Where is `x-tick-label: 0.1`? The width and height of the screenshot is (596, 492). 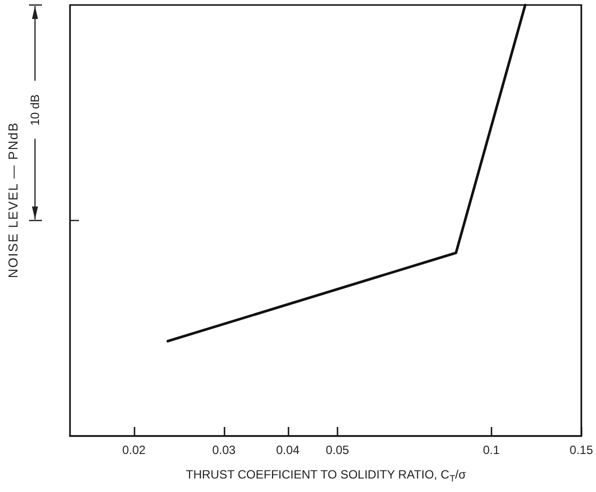 x-tick-label: 0.1 is located at coordinates (491, 450).